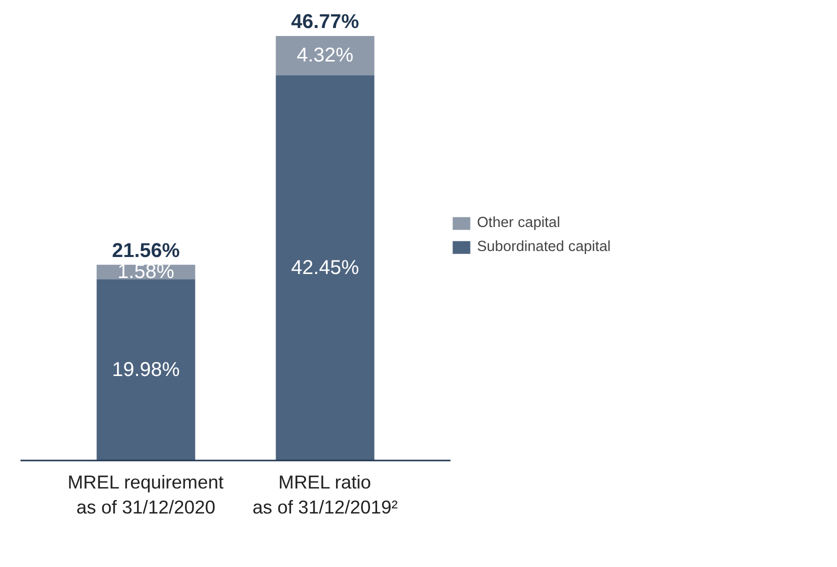 This screenshot has height=567, width=837. I want to click on total-label: 21.56%, so click(146, 251).